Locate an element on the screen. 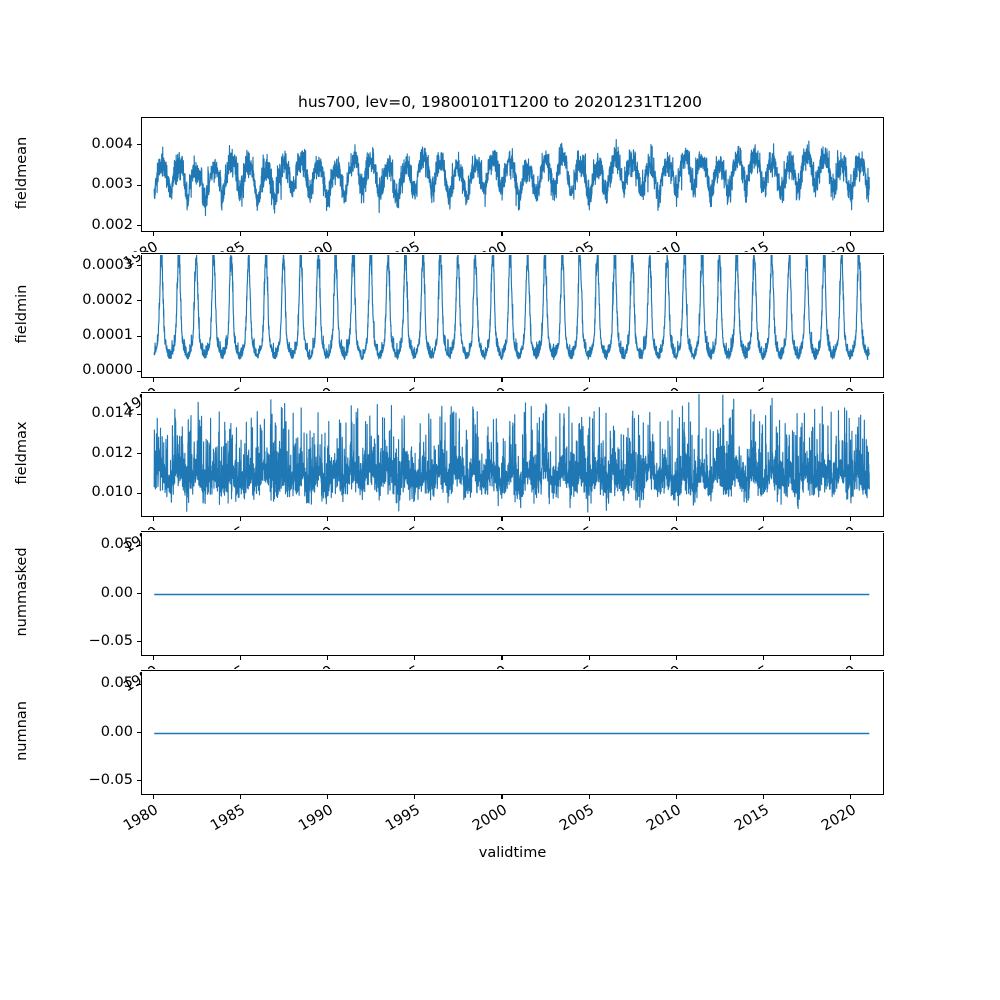 Image resolution: width=1000 pixels, height=1000 pixels. subplot-numnan is located at coordinates (512, 732).